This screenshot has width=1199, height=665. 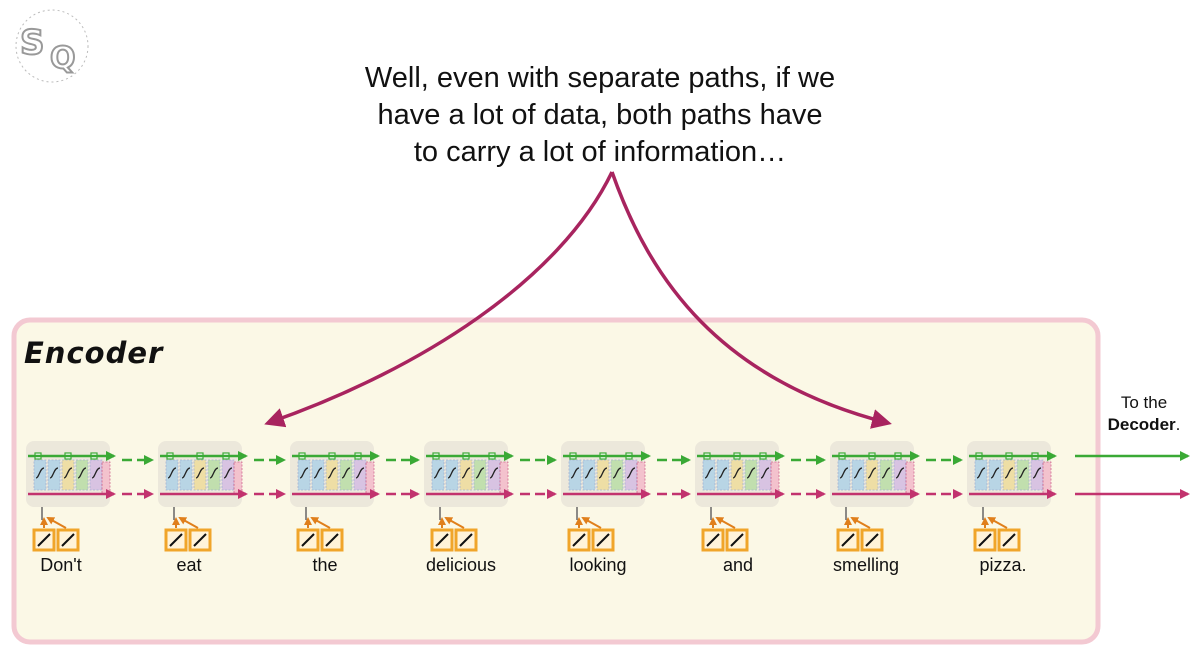 I want to click on annotation-arrow-left, so click(x=439, y=299).